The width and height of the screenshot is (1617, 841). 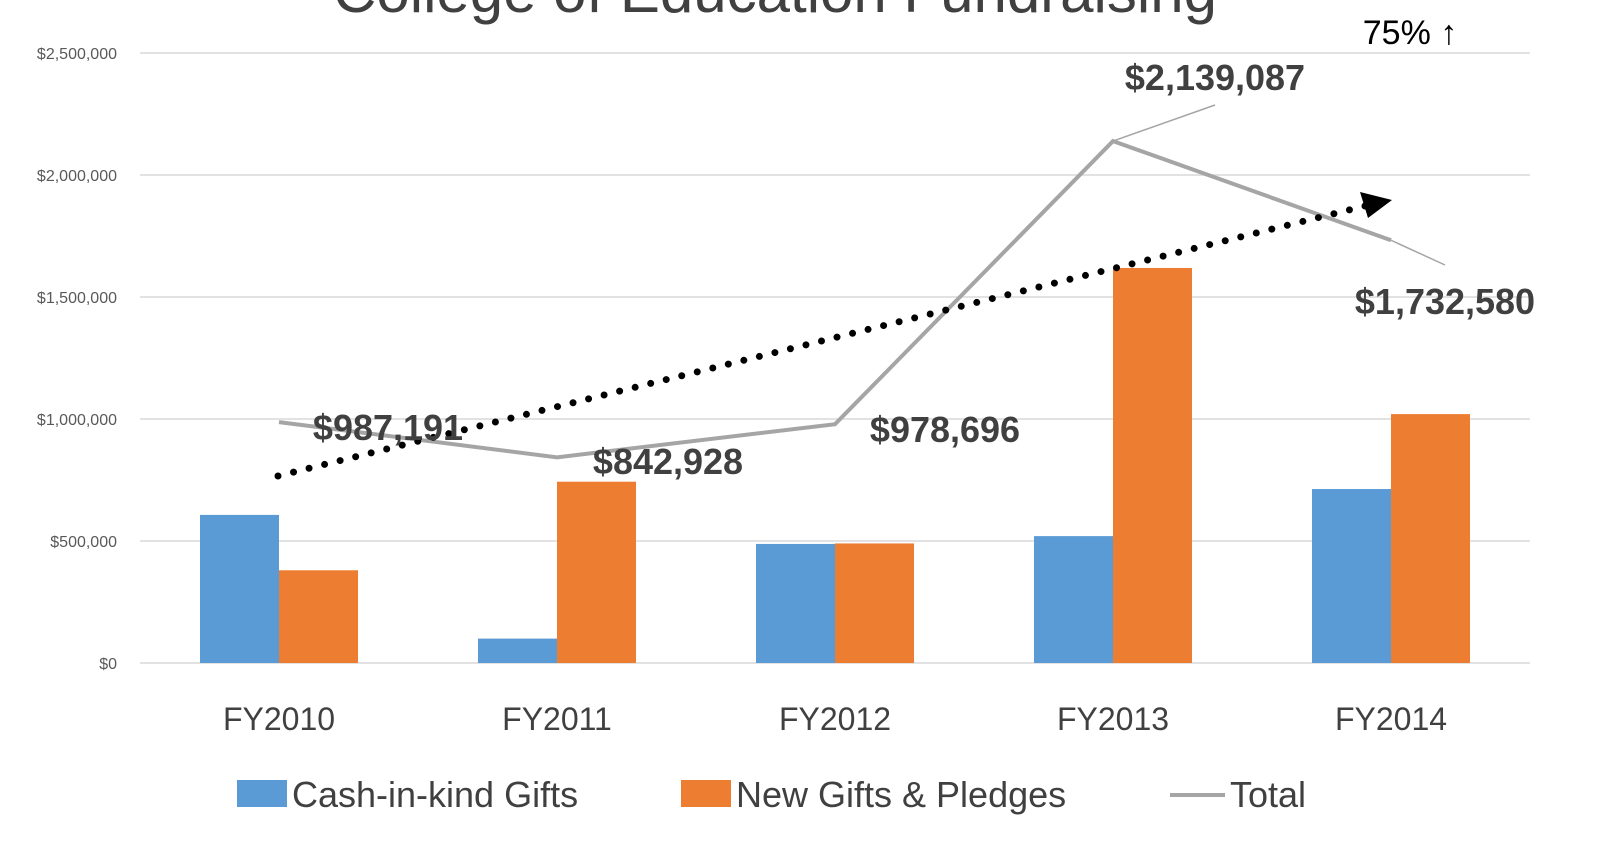 What do you see at coordinates (835, 719) in the screenshot?
I see `x-tick-label: FY2012` at bounding box center [835, 719].